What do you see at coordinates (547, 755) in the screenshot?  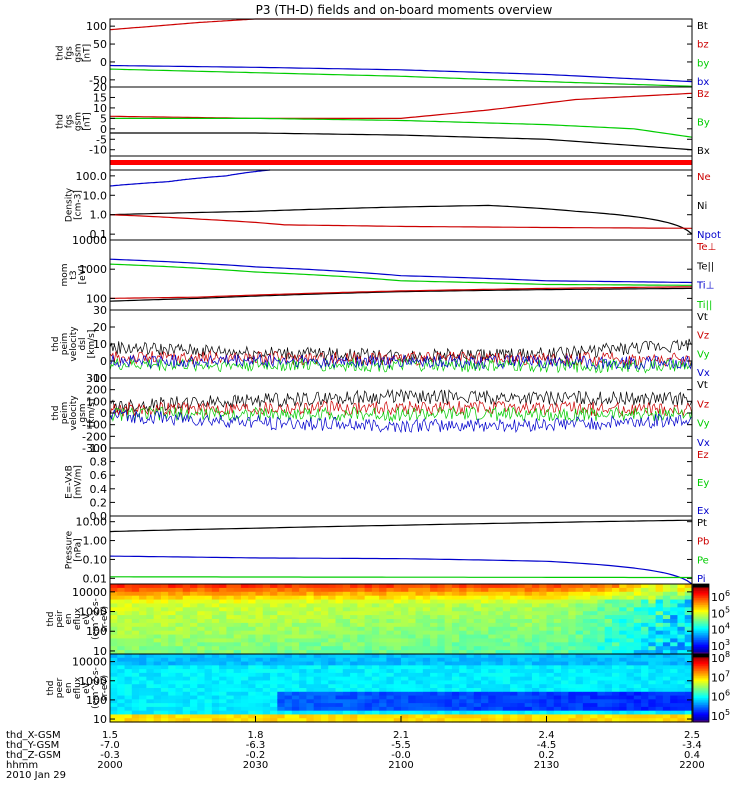 I see `x-tick-label: 0.2` at bounding box center [547, 755].